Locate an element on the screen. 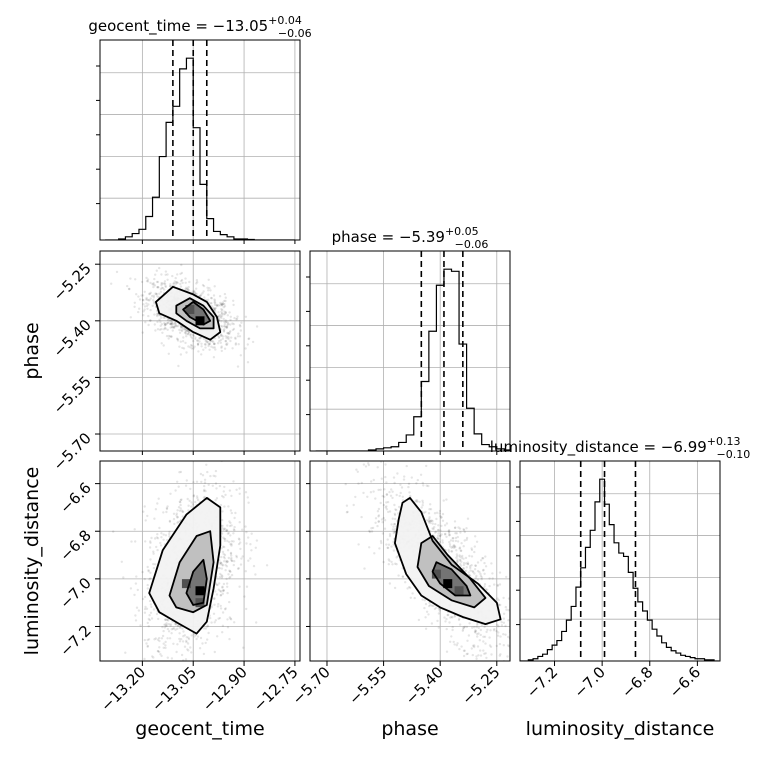  histogram-luminosity_distance is located at coordinates (619, 569).